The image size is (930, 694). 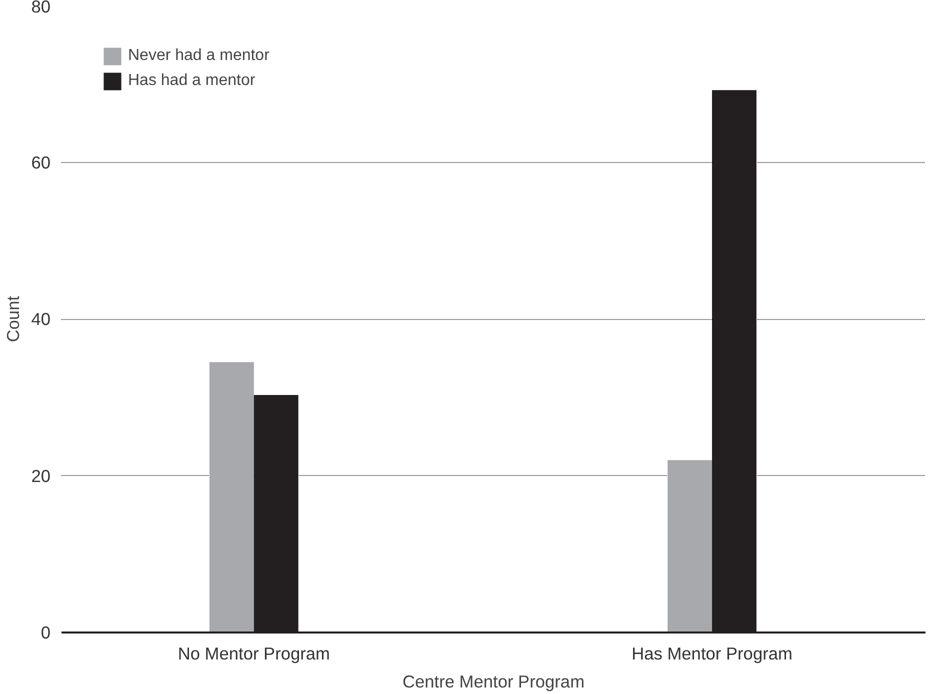 What do you see at coordinates (199, 56) in the screenshot?
I see `legend-label: Never had a mentor` at bounding box center [199, 56].